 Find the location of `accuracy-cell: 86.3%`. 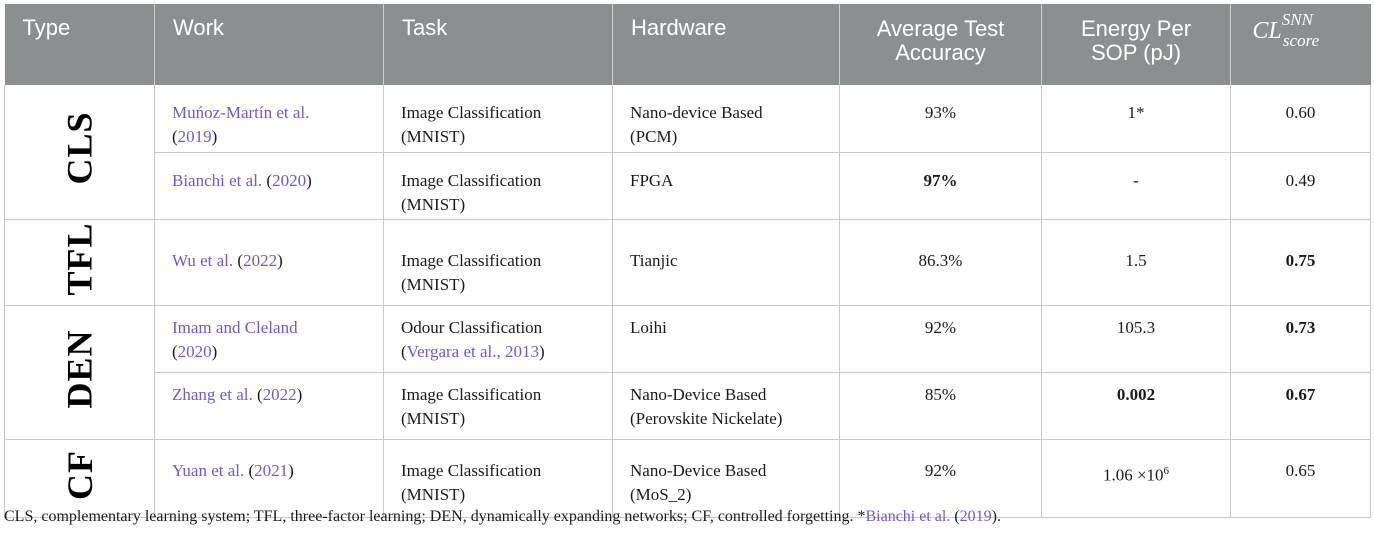

accuracy-cell: 86.3% is located at coordinates (940, 262).